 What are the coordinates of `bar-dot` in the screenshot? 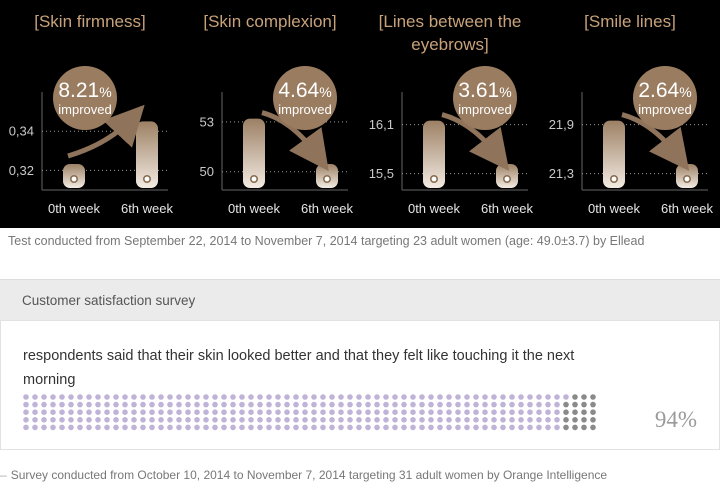 It's located at (507, 179).